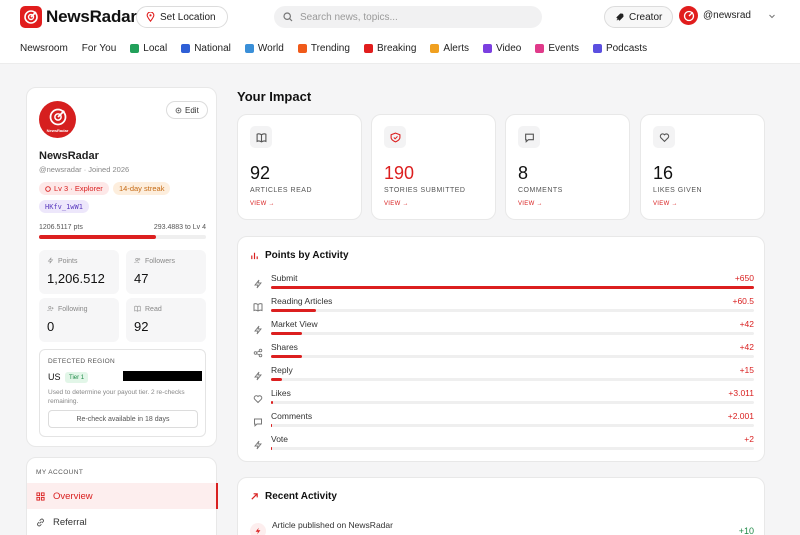 The image size is (800, 535). What do you see at coordinates (178, 110) in the screenshot?
I see `gear-icon` at bounding box center [178, 110].